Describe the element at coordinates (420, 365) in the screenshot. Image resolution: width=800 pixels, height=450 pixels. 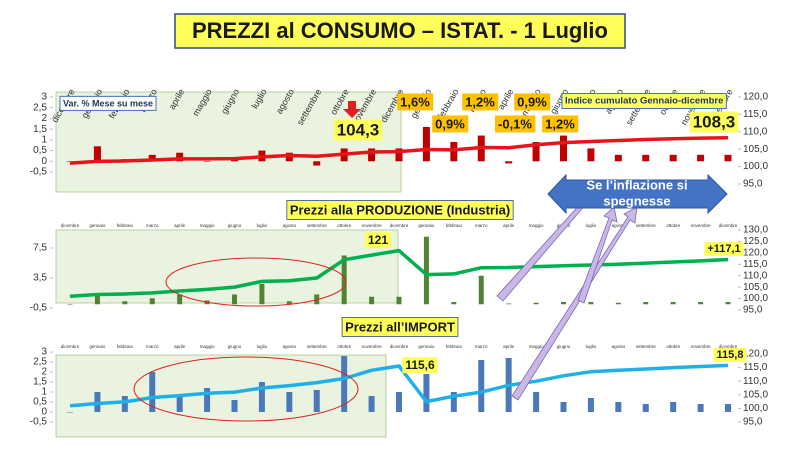
I see `value-label: 115,6` at that location.